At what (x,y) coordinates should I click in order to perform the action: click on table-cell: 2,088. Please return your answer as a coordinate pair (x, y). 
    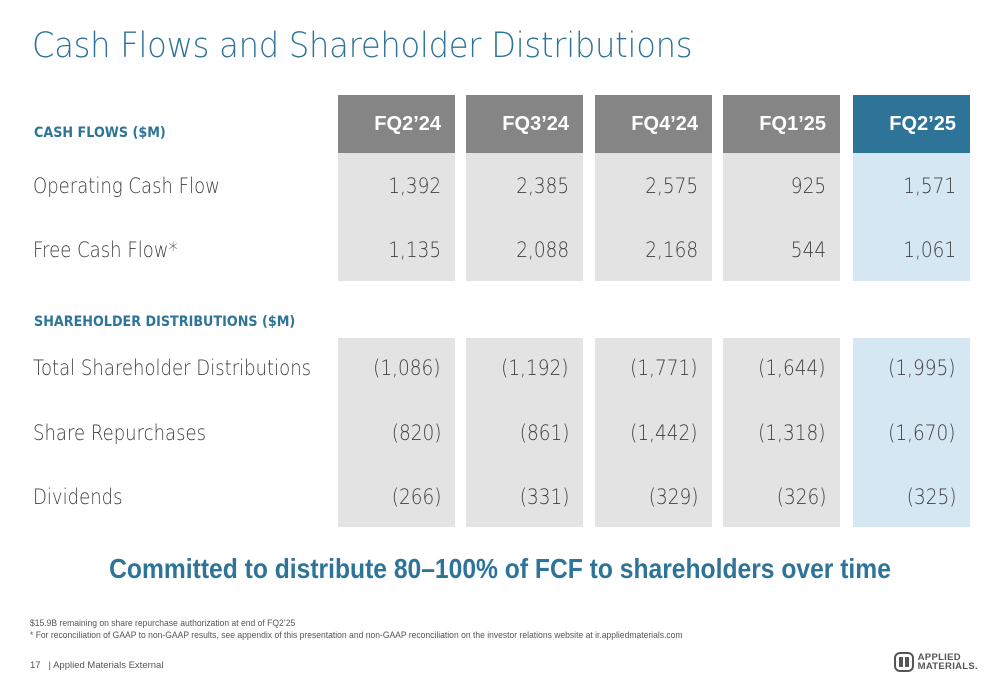
    Looking at the image, I should click on (542, 250).